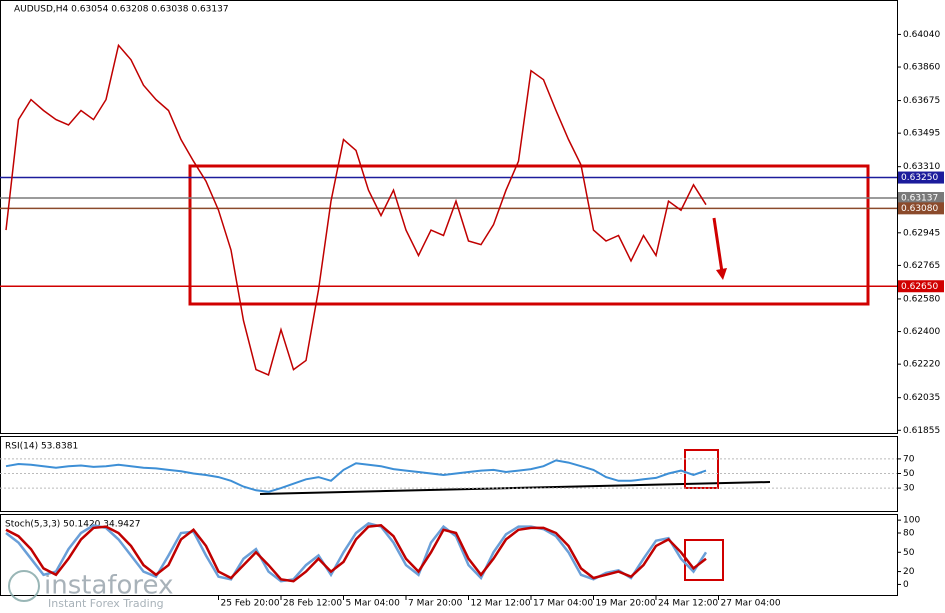  What do you see at coordinates (563, 604) in the screenshot?
I see `x-tick-label: 17 Mar 04:00` at bounding box center [563, 604].